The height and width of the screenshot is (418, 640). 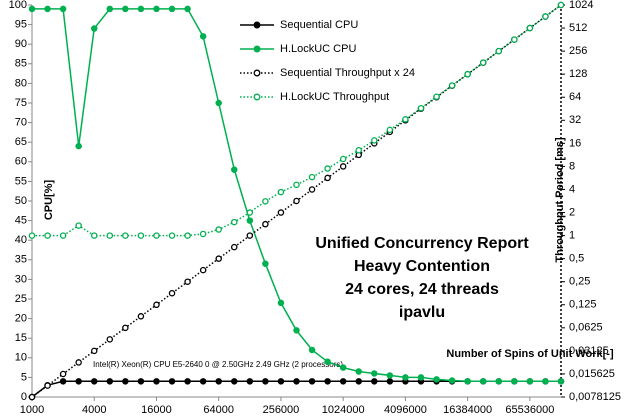 I want to click on y2-tick-label: 32, so click(x=575, y=120).